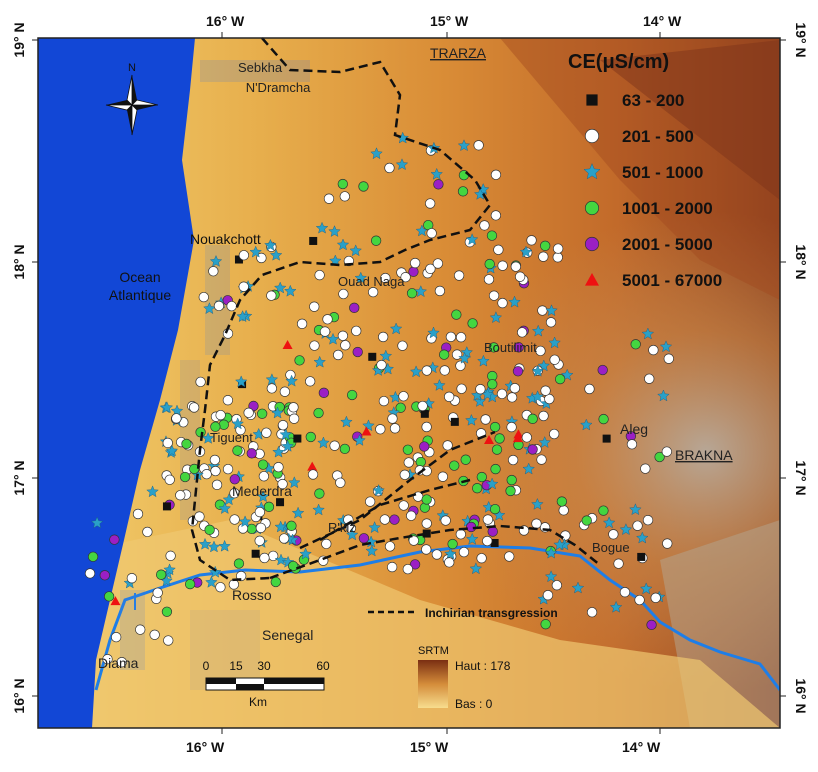  Describe the element at coordinates (433, 651) in the screenshot. I see `srtm-title: SRTM` at that location.